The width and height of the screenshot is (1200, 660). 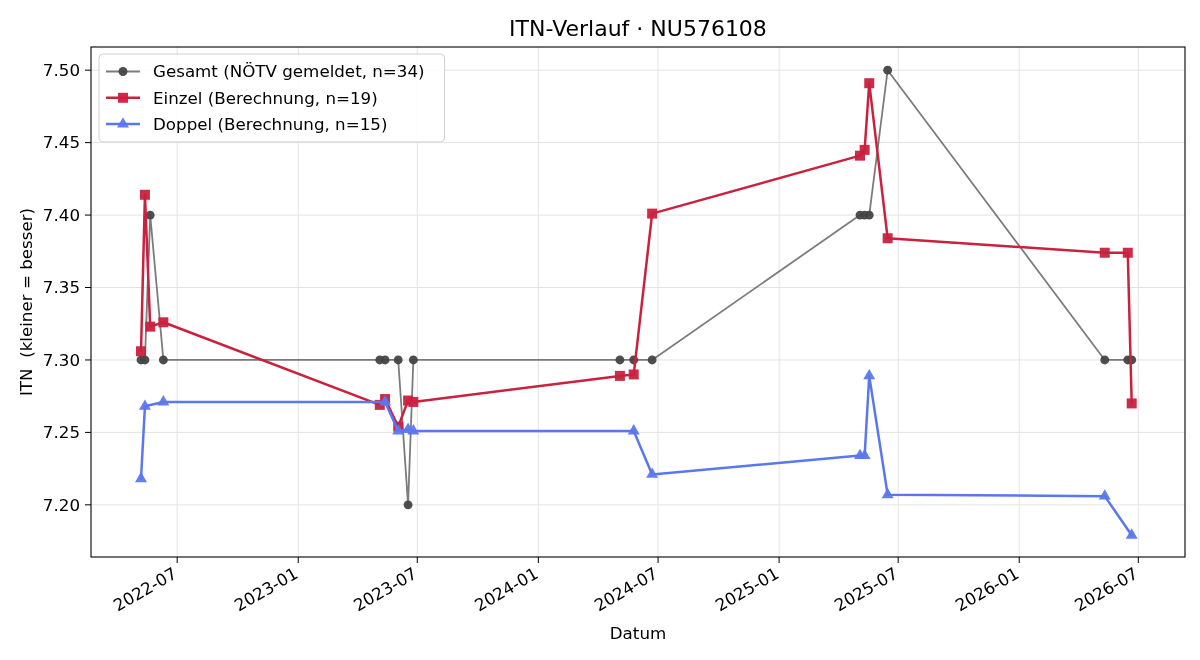 What do you see at coordinates (270, 123) in the screenshot?
I see `legend-label: Doppel (Berechnung, n=15)` at bounding box center [270, 123].